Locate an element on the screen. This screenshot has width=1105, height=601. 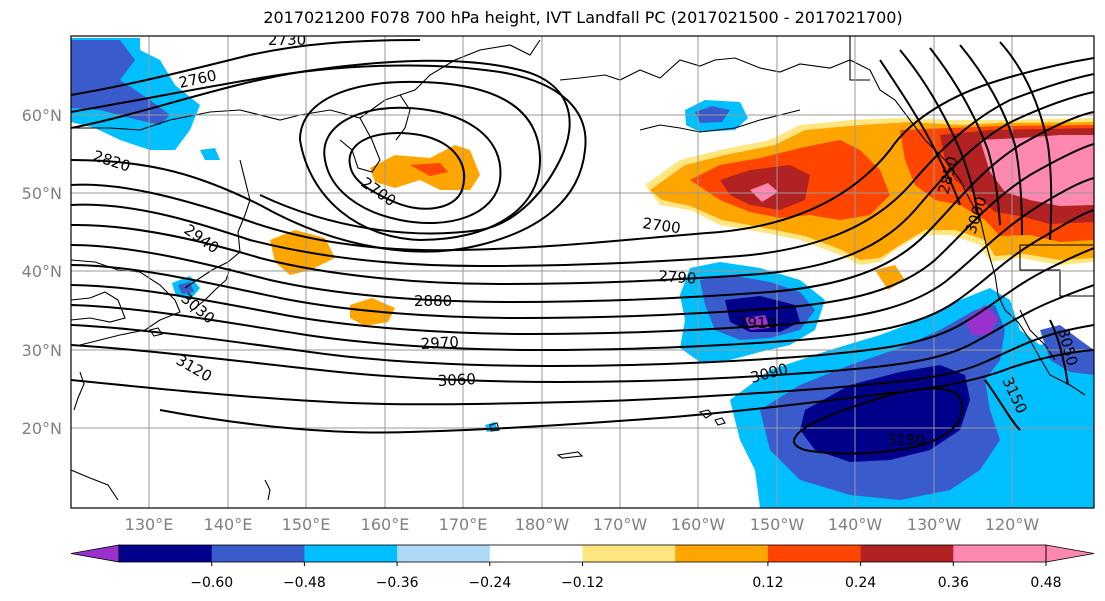
contour-label-2700-pacific: 2700 is located at coordinates (661, 225).